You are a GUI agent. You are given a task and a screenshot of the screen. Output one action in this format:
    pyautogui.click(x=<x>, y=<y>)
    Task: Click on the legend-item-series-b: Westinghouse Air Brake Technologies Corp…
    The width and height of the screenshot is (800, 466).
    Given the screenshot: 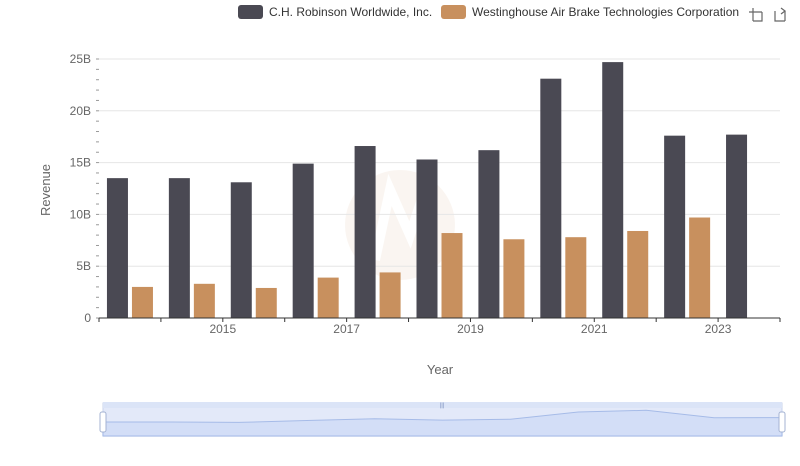 What is the action you would take?
    pyautogui.click(x=590, y=12)
    